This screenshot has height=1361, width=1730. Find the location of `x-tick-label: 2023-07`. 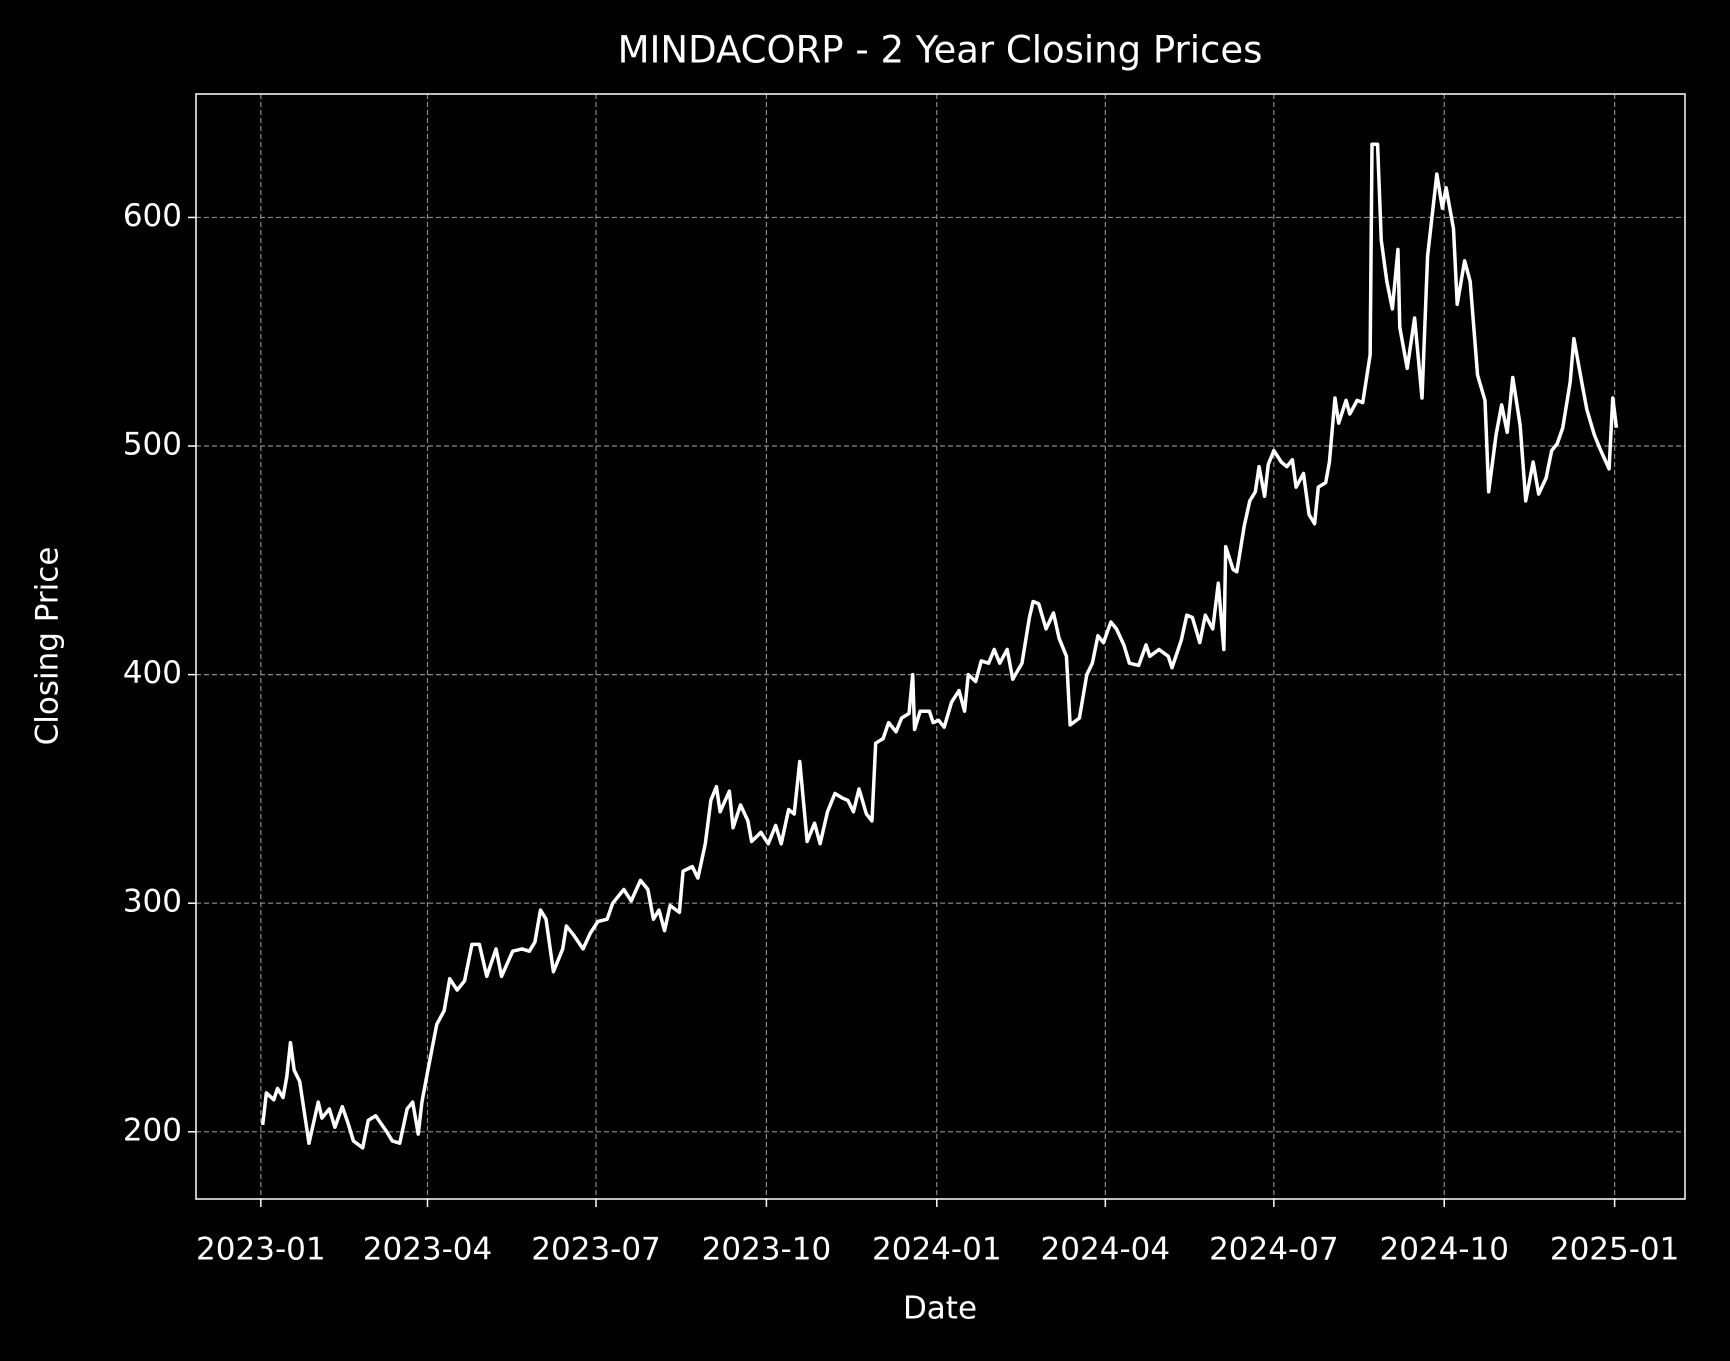

x-tick-label: 2023-07 is located at coordinates (596, 1250).